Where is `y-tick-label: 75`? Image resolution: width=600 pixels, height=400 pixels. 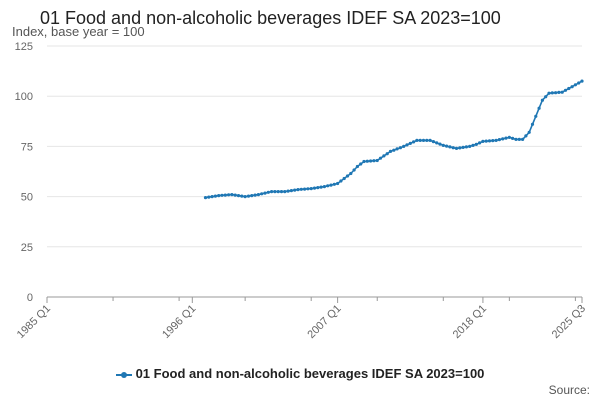
y-tick-label: 75 is located at coordinates (27, 147).